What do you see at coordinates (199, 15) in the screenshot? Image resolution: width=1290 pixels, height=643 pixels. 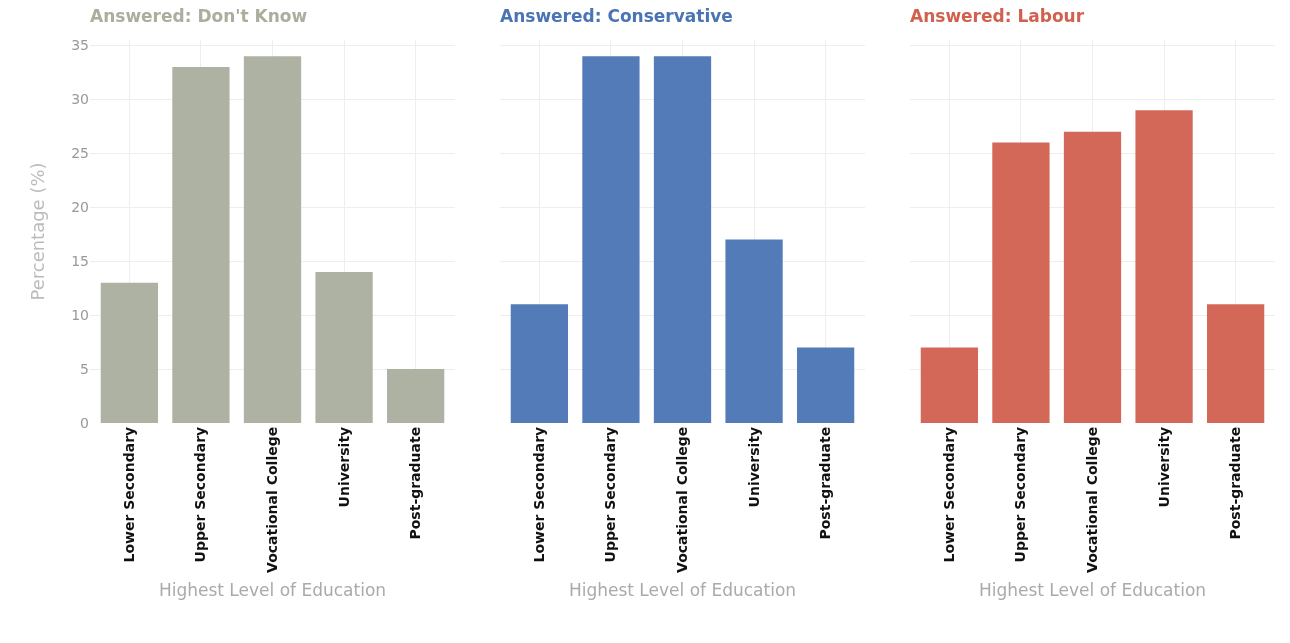 I see `chart-title: Answered: Don't Know` at bounding box center [199, 15].